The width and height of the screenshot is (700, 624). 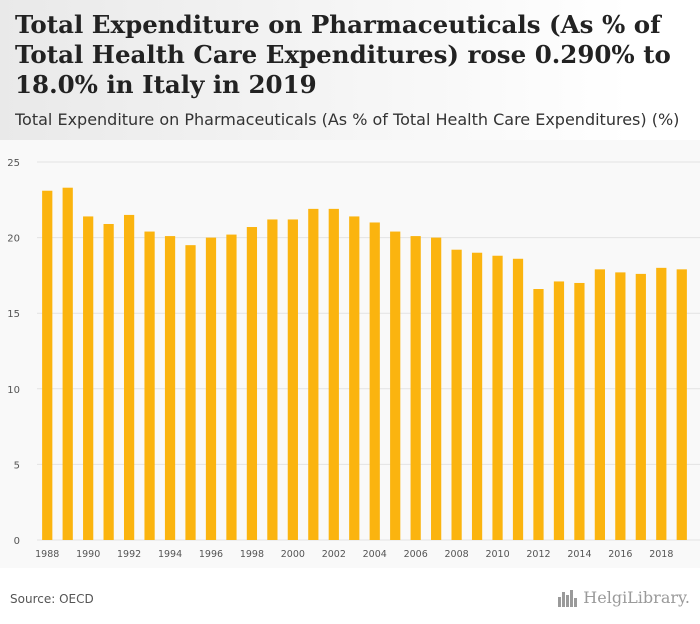 I want to click on bar-1993, so click(x=149, y=386).